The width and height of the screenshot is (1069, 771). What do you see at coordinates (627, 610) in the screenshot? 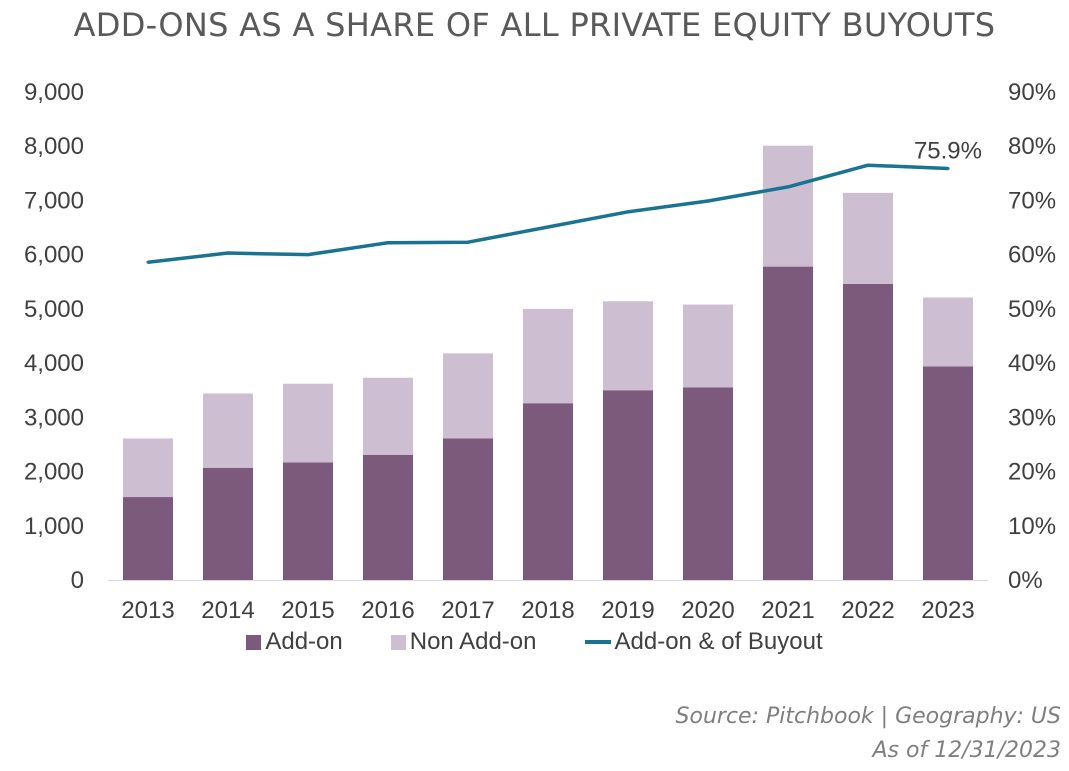
I see `x-tick-label: 2019` at bounding box center [627, 610].